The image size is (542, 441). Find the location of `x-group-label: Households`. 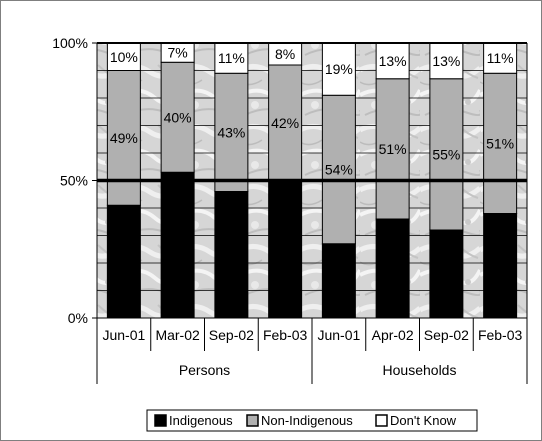

x-group-label: Households is located at coordinates (420, 370).